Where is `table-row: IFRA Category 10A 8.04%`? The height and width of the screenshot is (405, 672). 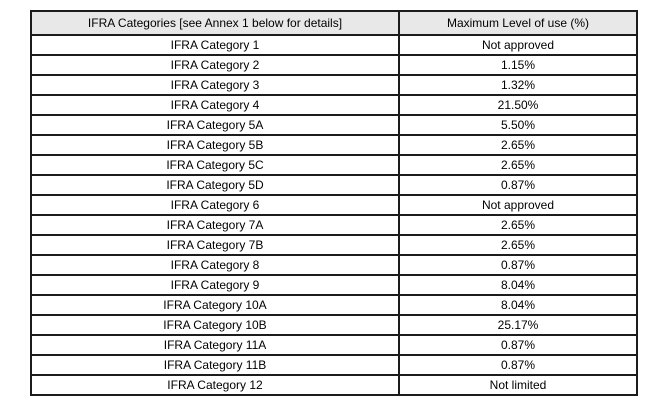
table-row: IFRA Category 10A 8.04% is located at coordinates (334, 305).